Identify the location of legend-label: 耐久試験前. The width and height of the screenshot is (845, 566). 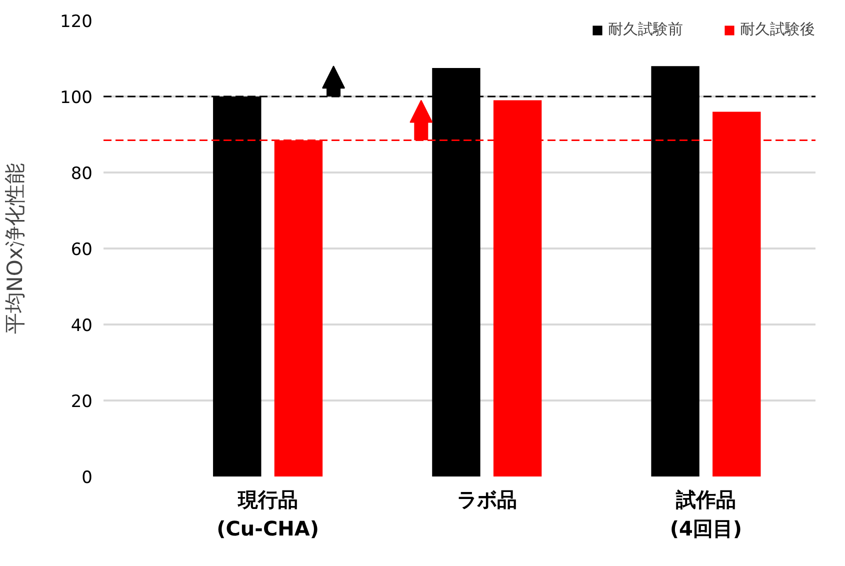
(645, 29).